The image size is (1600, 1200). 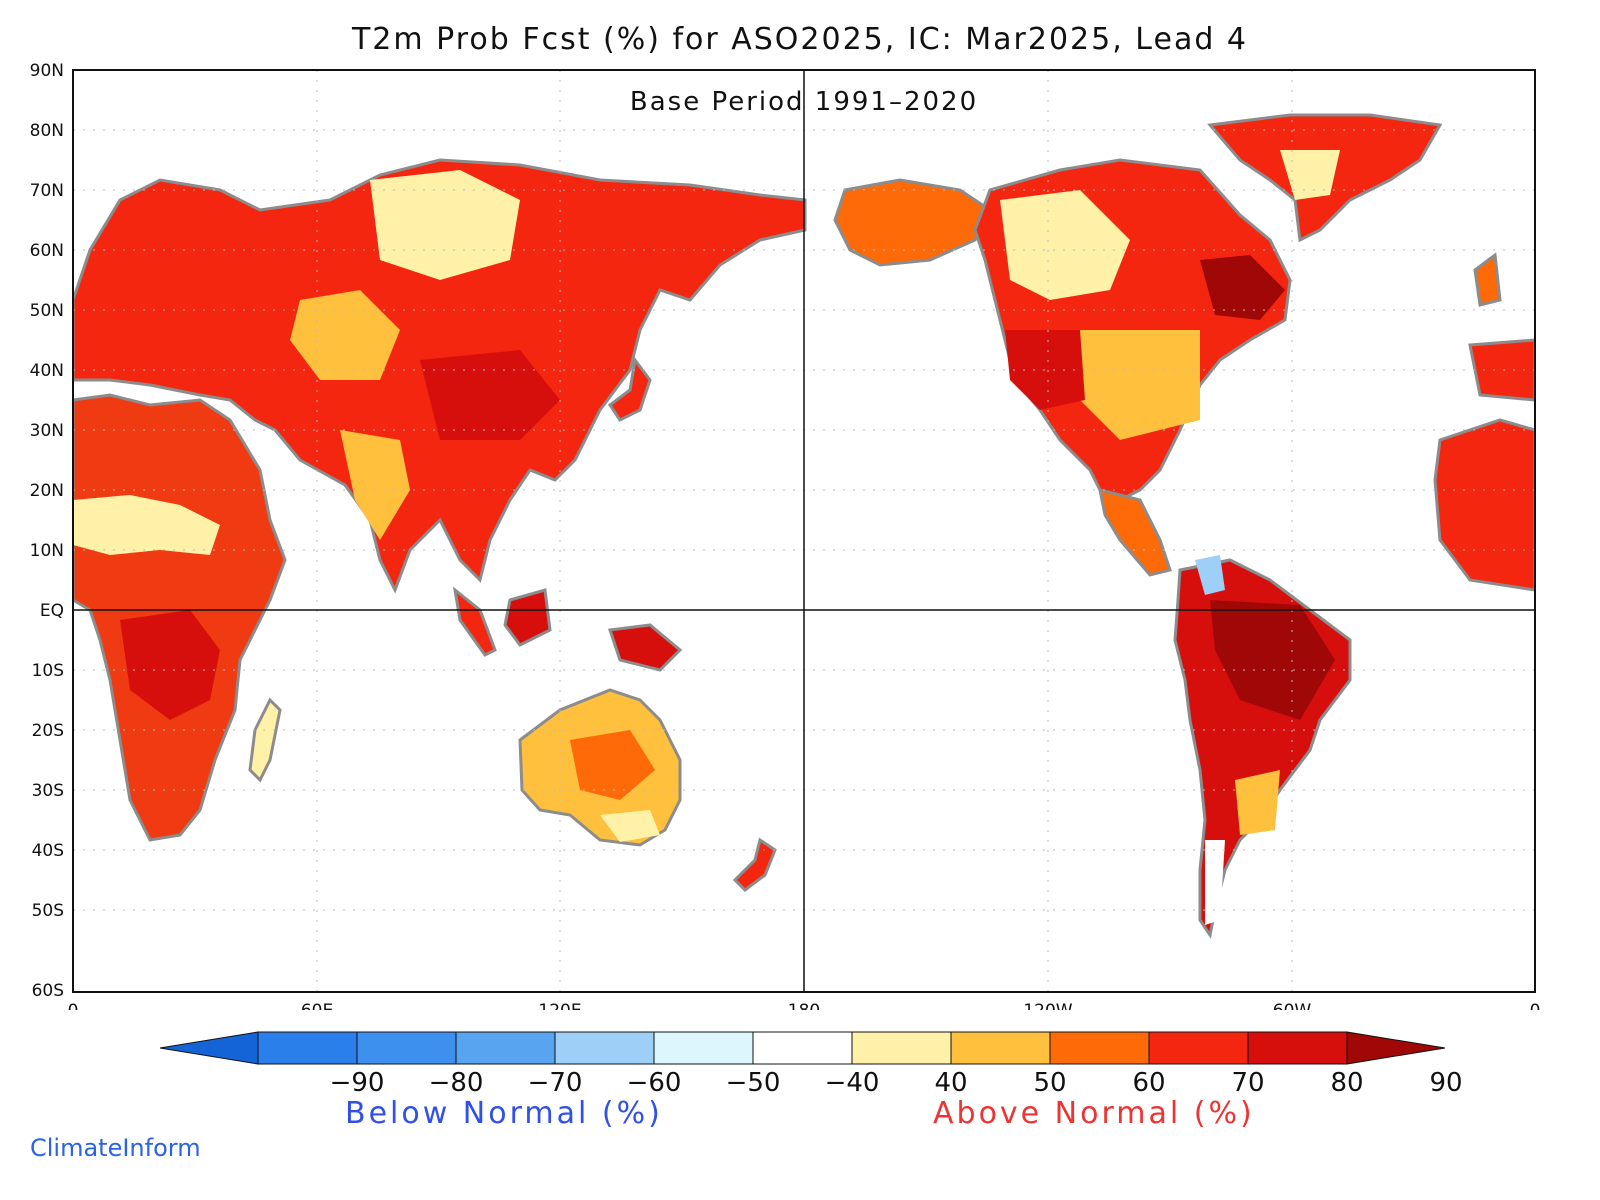 I want to click on colorbar-tick-label: −90, so click(x=357, y=1083).